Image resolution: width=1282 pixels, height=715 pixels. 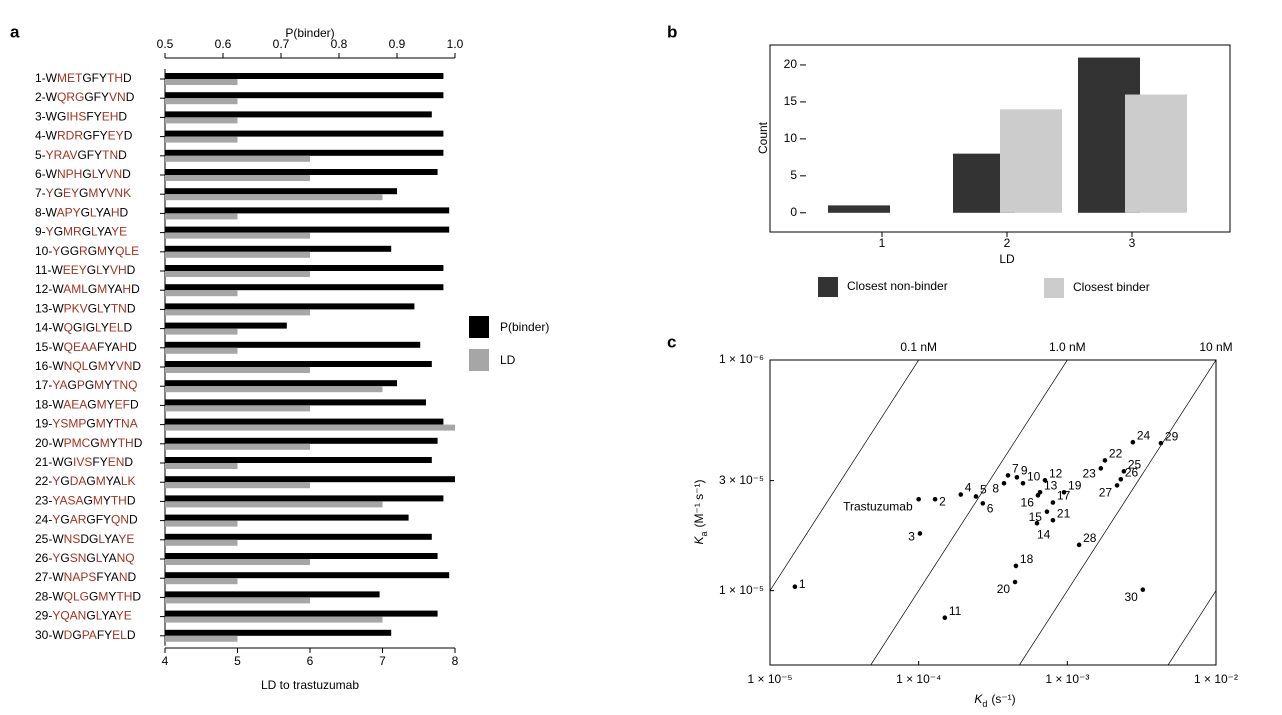 What do you see at coordinates (791, 64) in the screenshot?
I see `y-tick-label: 20` at bounding box center [791, 64].